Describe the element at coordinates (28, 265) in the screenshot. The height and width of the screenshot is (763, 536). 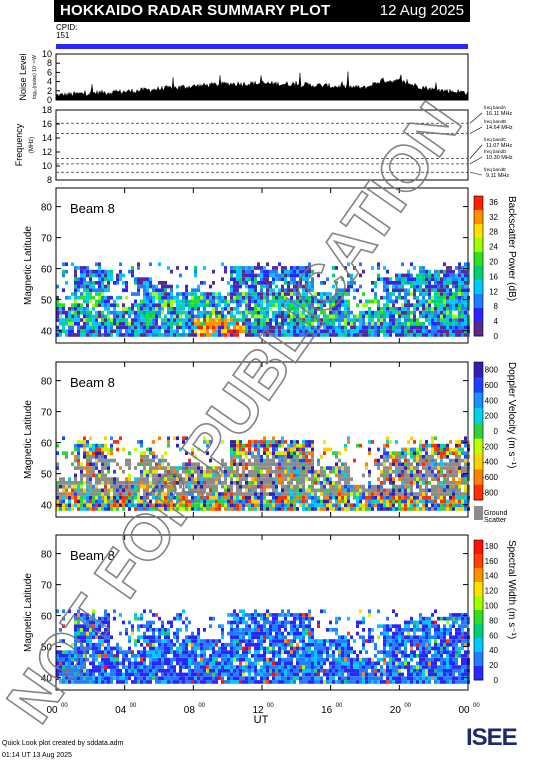
I see `power-panel-ylabel: Magnetic Latitude` at that location.